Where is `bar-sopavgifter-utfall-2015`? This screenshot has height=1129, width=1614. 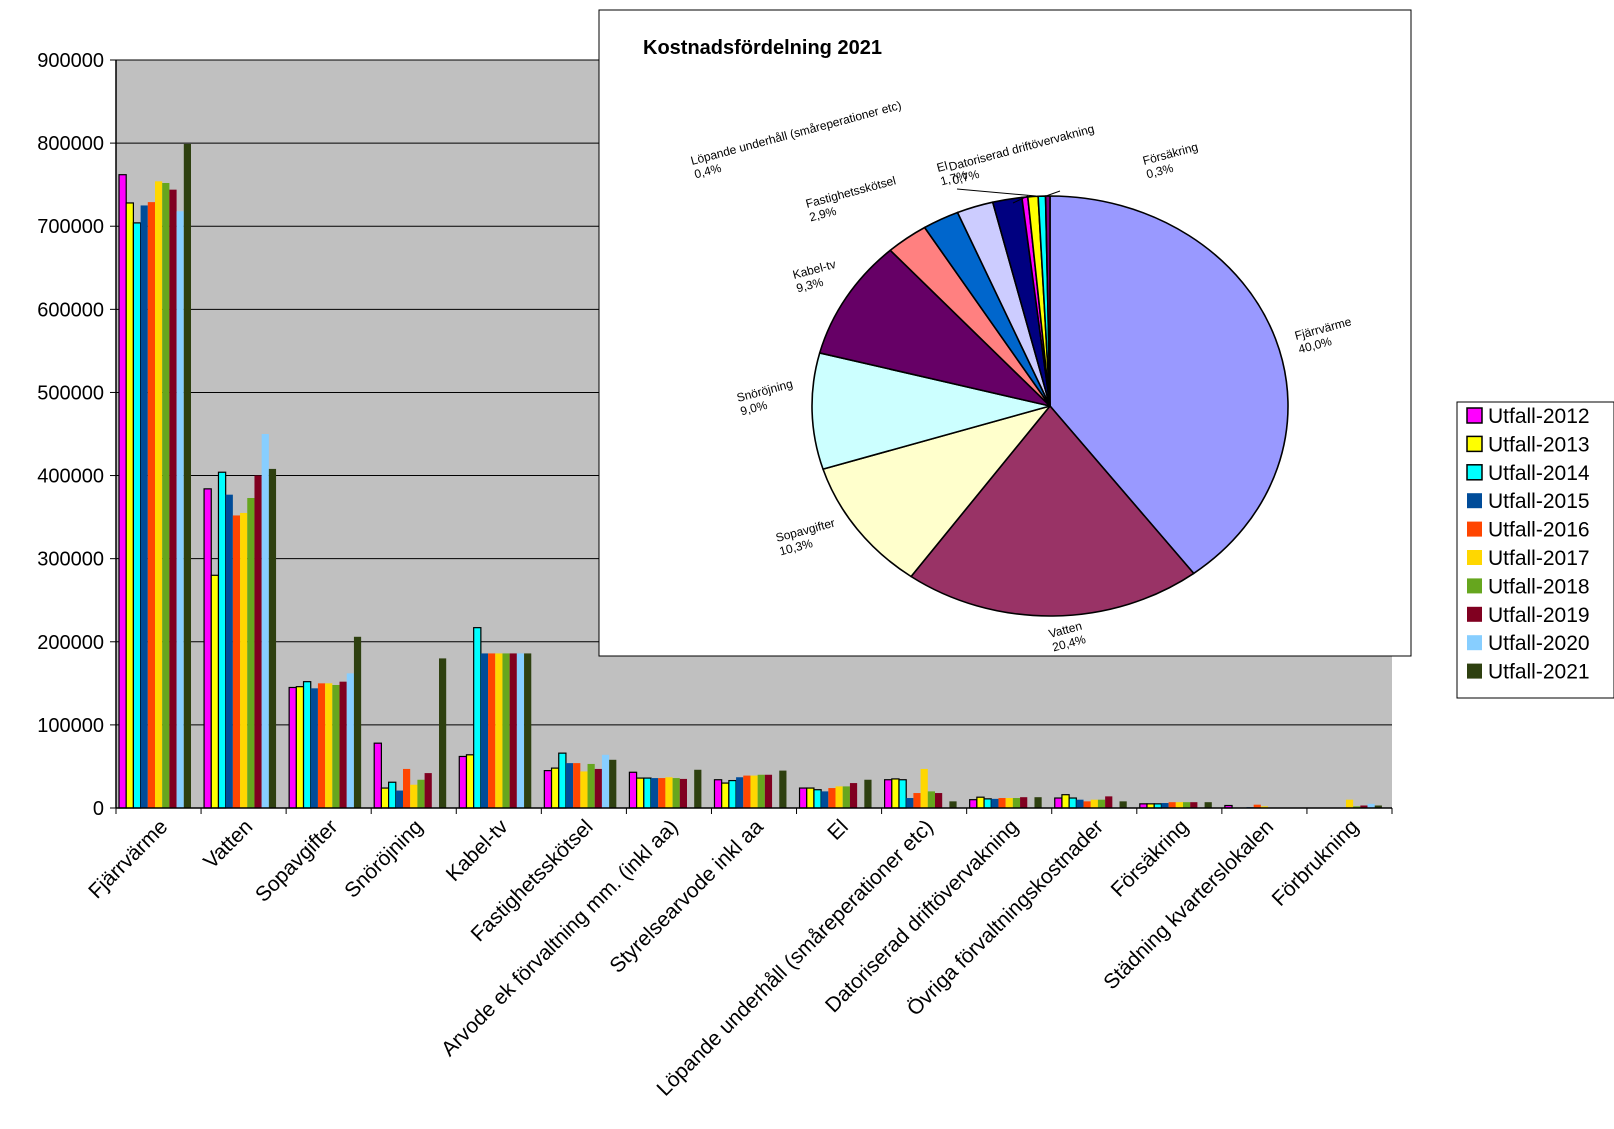
bar-sopavgifter-utfall-2015 is located at coordinates (314, 748).